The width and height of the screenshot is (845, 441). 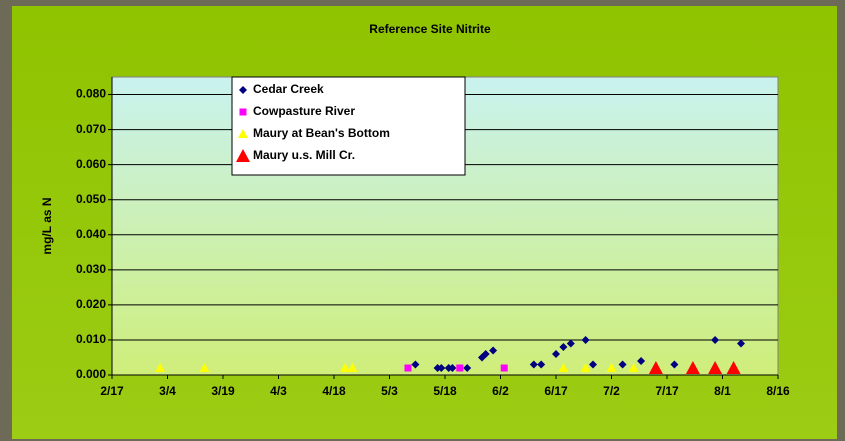 What do you see at coordinates (304, 111) in the screenshot?
I see `legend-label: Cowpasture River` at bounding box center [304, 111].